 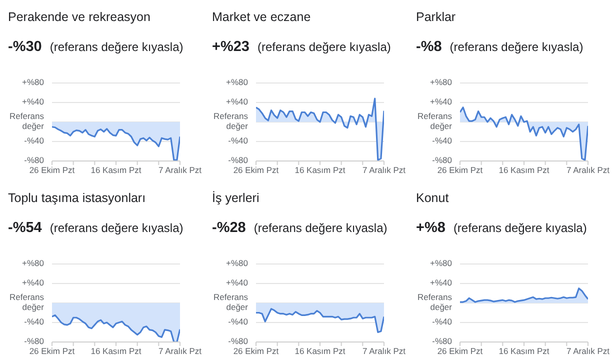 I want to click on chart-subtitle: -%28, so click(x=229, y=228).